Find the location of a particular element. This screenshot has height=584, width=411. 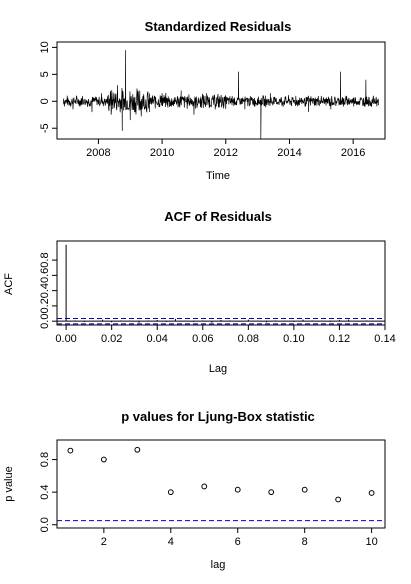

residuals-line is located at coordinates (221, 95).